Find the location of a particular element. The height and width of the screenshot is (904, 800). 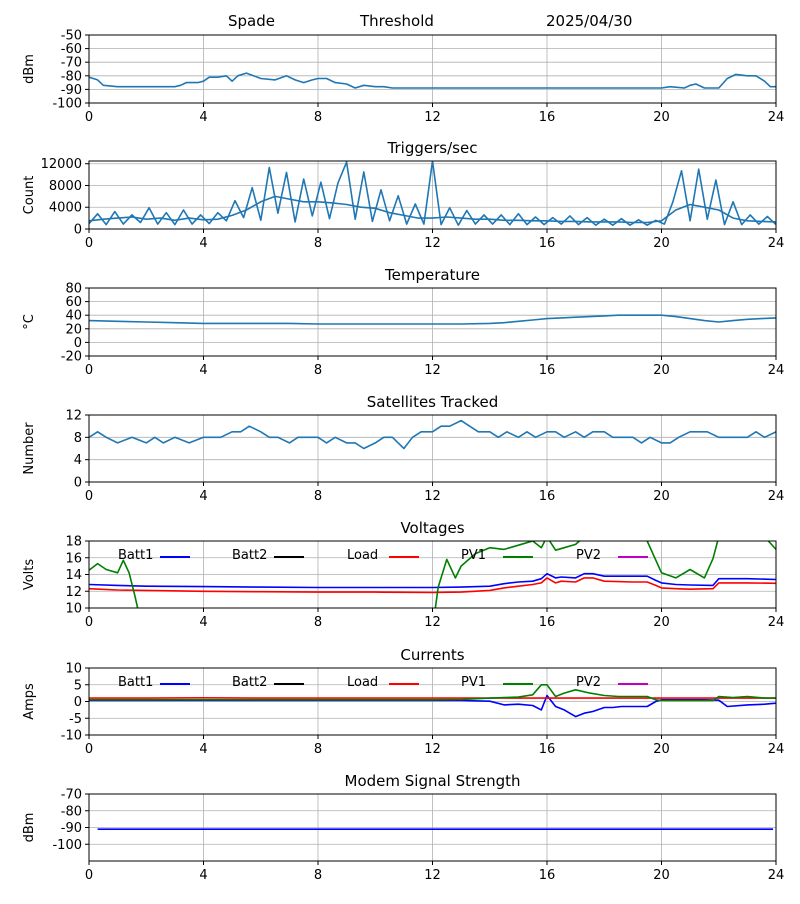

y-tick-label: 16 is located at coordinates (73, 558).